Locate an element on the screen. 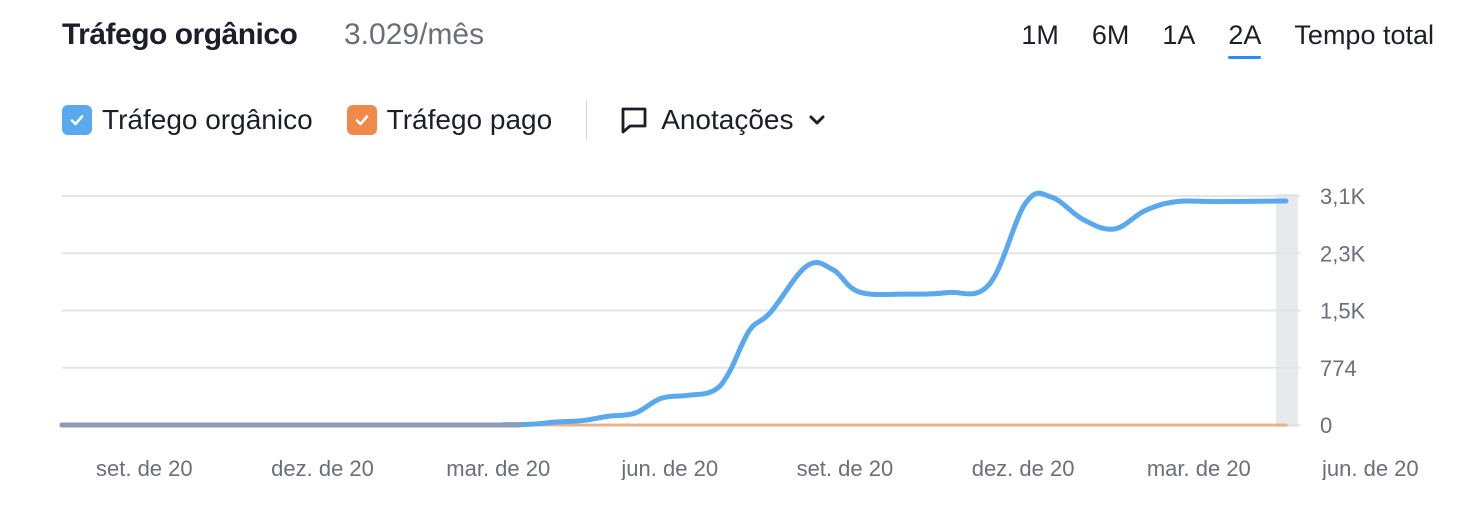 This screenshot has width=1464, height=506. checkbox-organic is located at coordinates (77, 120).